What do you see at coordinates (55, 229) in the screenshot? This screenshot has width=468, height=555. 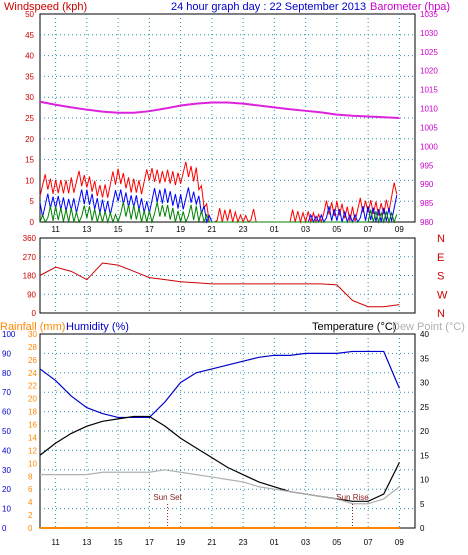 I see `x-tick-label-top: 11` at bounding box center [55, 229].